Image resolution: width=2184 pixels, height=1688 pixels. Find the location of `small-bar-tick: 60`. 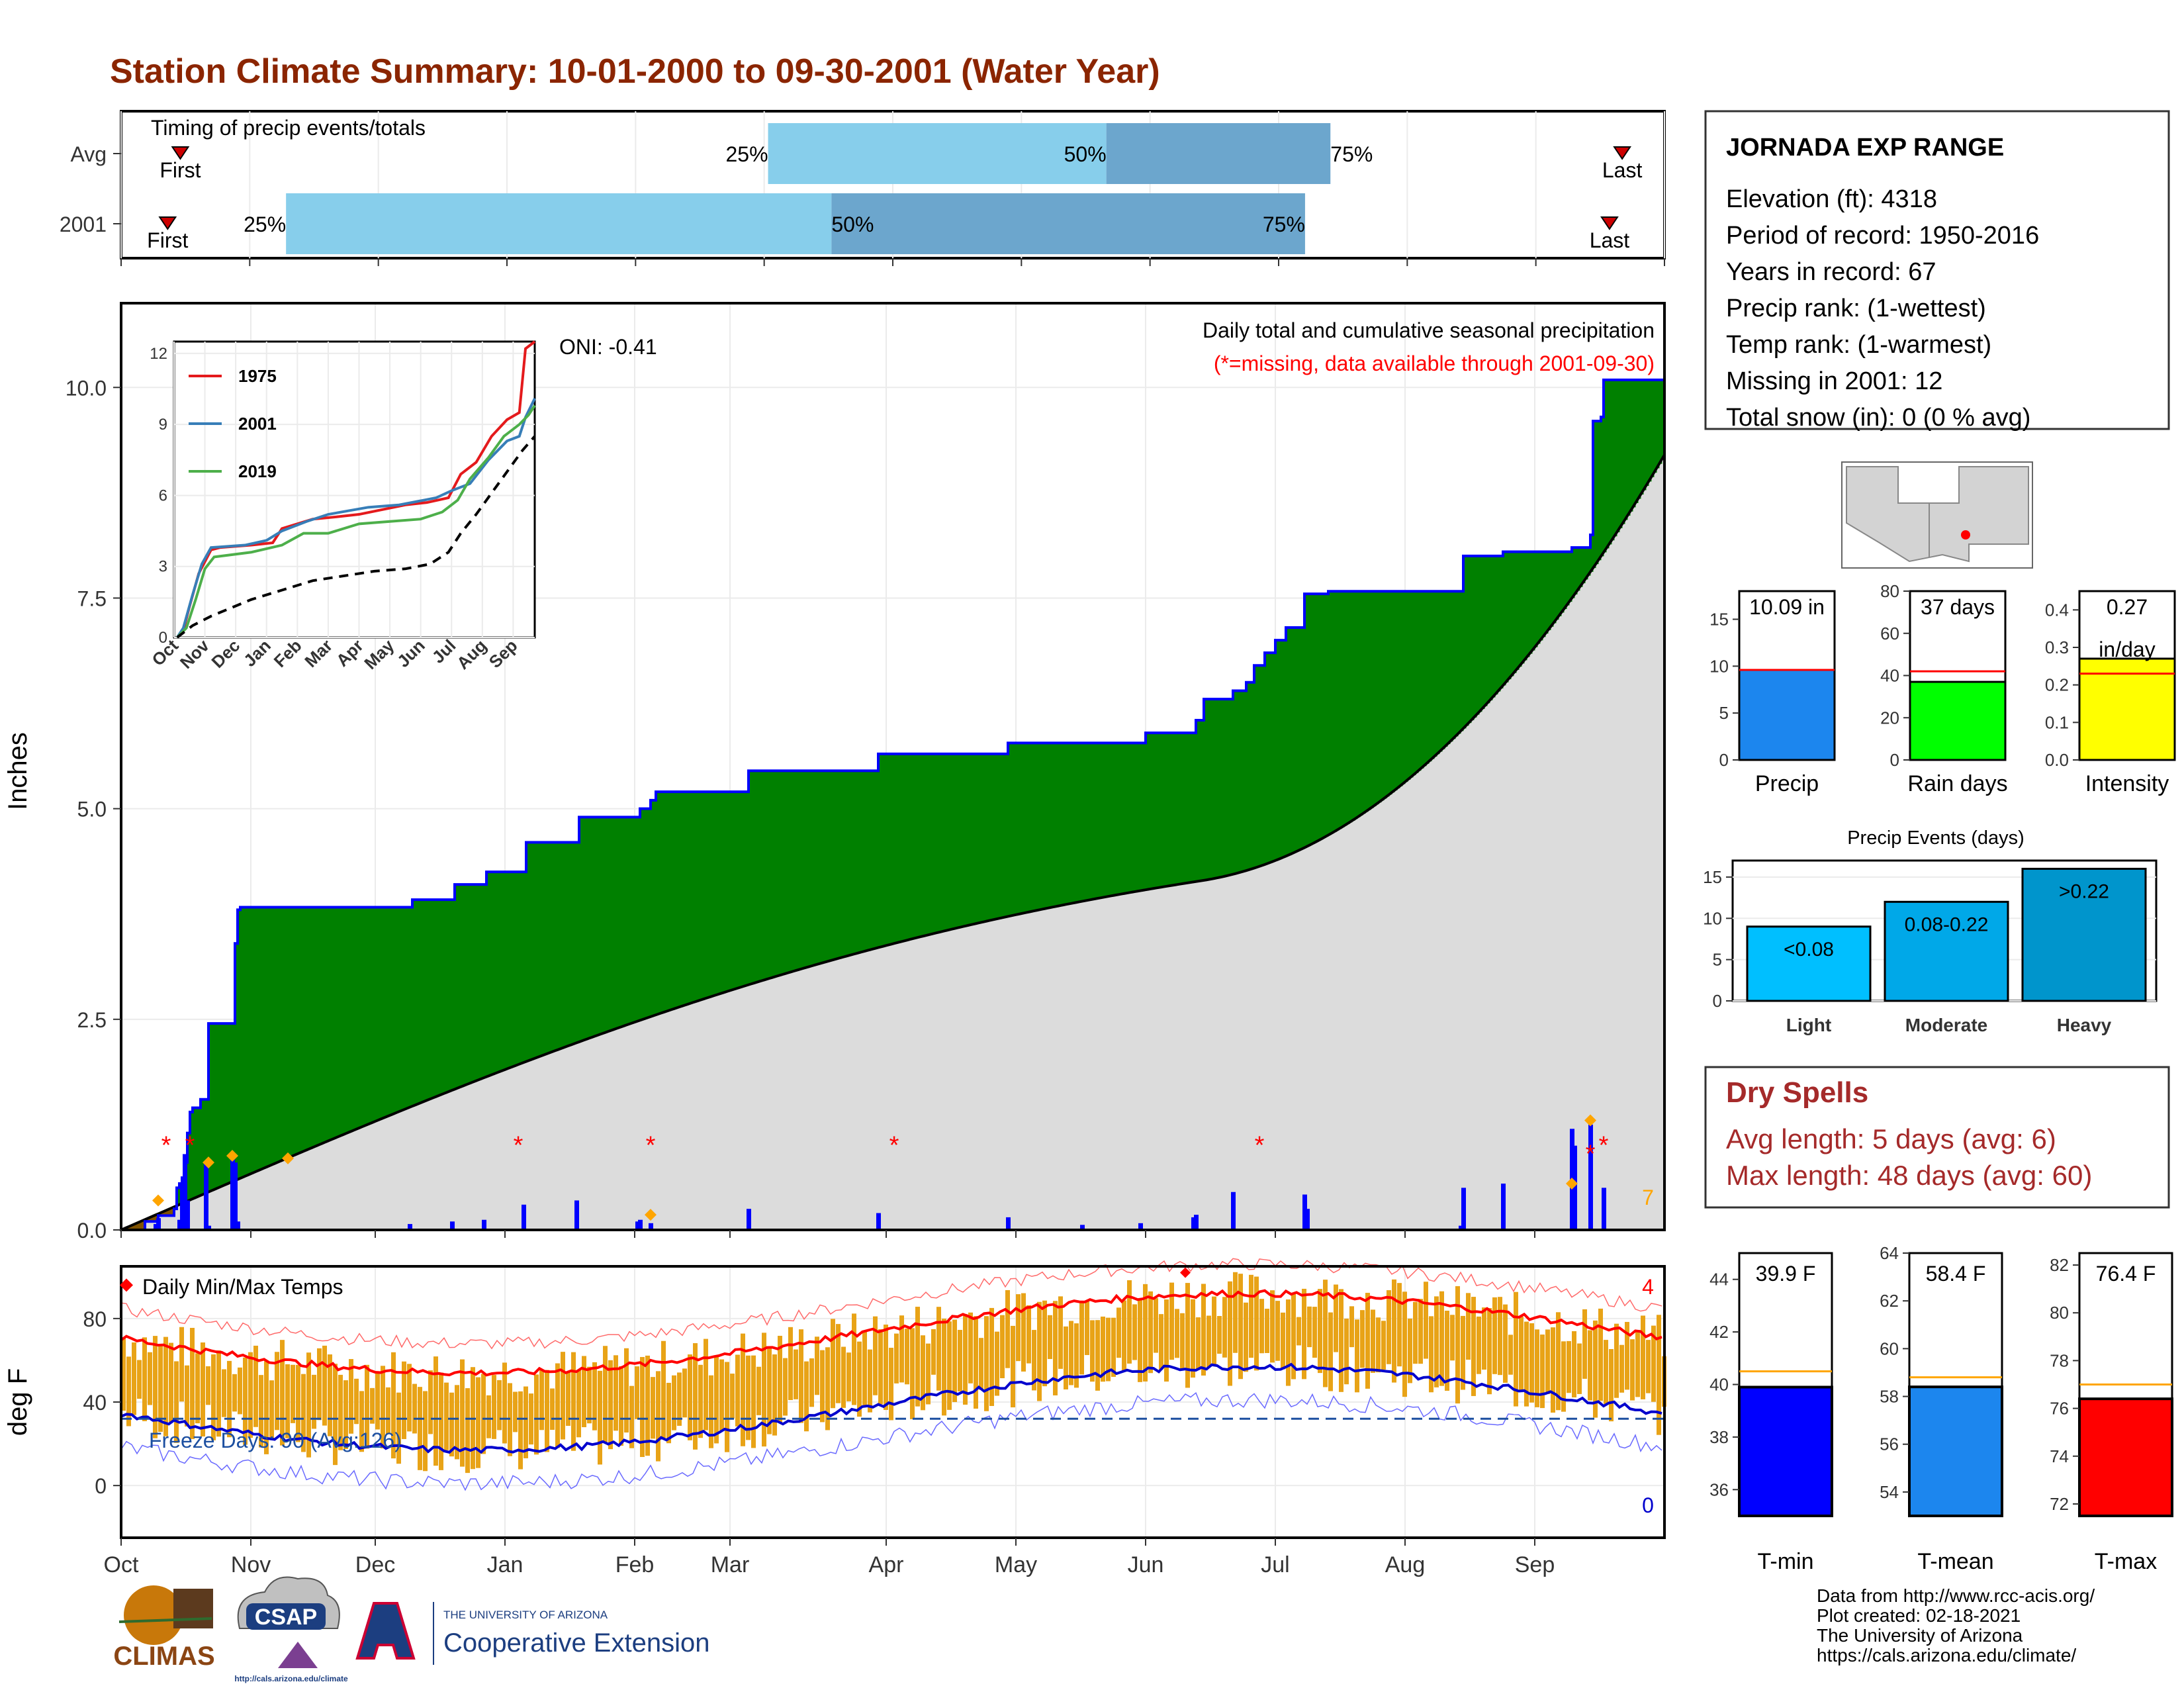

small-bar-tick: 60 is located at coordinates (1889, 633).